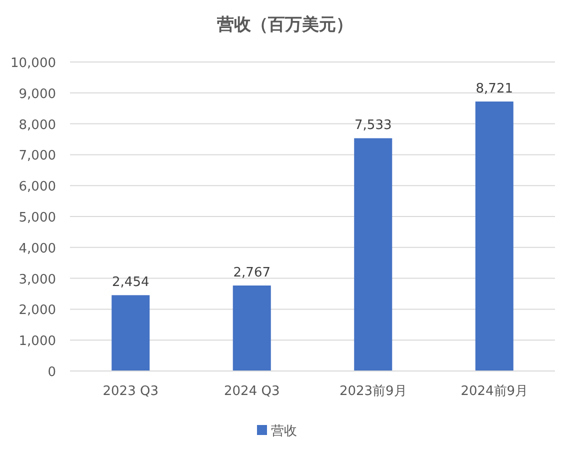 Image resolution: width=570 pixels, height=455 pixels. Describe the element at coordinates (37, 156) in the screenshot. I see `y-tick-label: 7,000` at that location.